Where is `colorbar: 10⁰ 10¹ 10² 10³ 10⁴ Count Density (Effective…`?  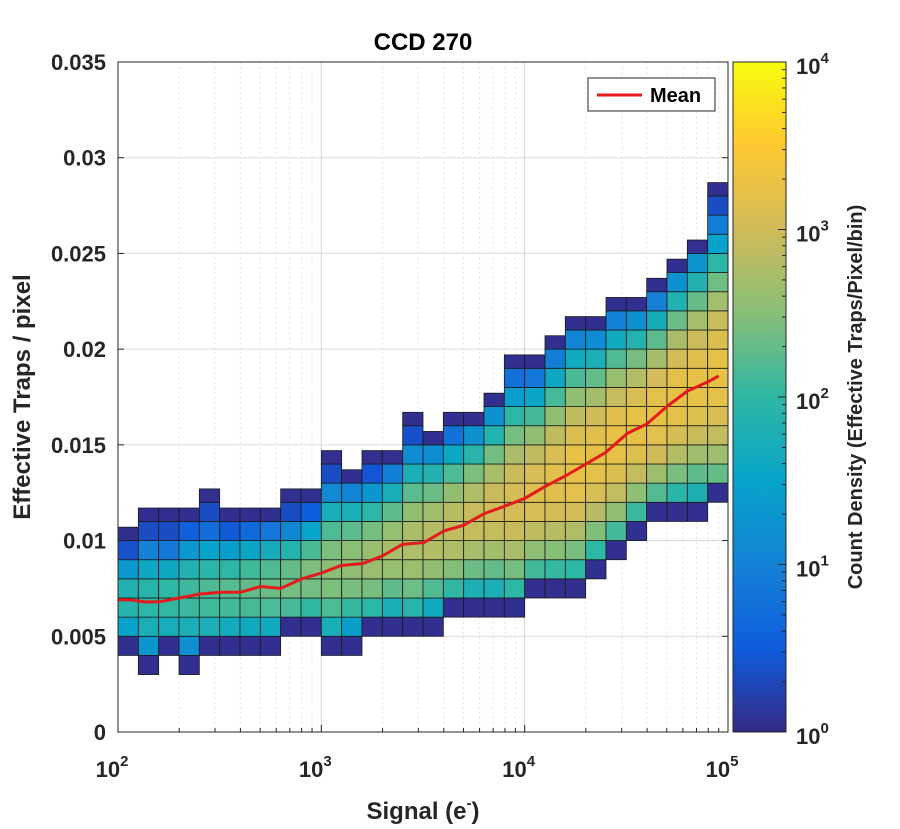 colorbar: 10⁰ 10¹ 10² 10³ 10⁴ Count Density (Effective… is located at coordinates (799, 399).